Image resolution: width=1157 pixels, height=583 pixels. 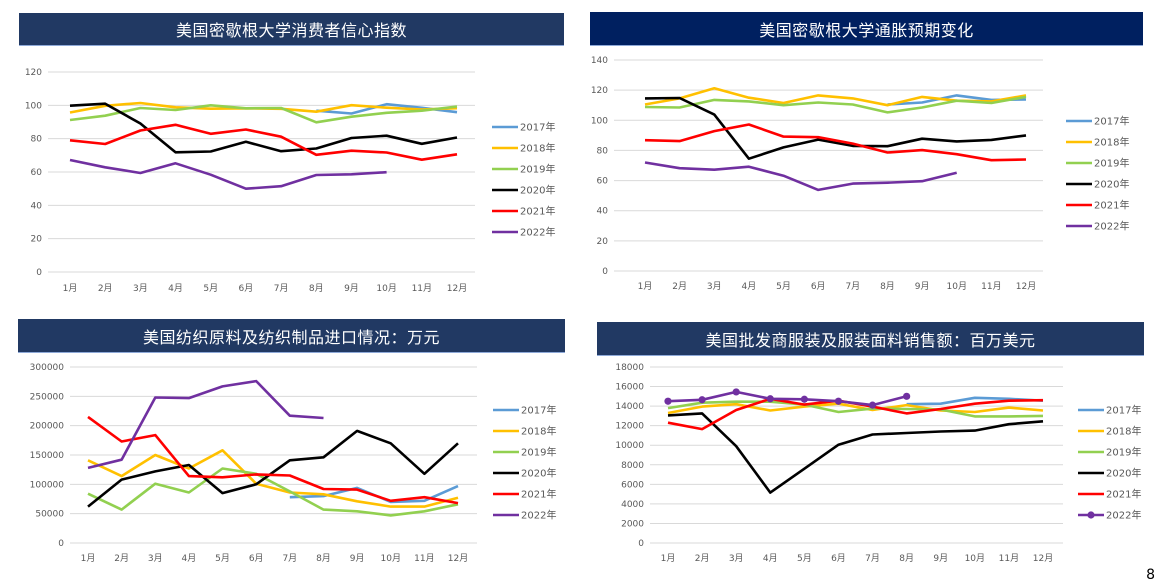 What do you see at coordinates (537, 232) in the screenshot?
I see `c1-legend-label: 2022年` at bounding box center [537, 232].